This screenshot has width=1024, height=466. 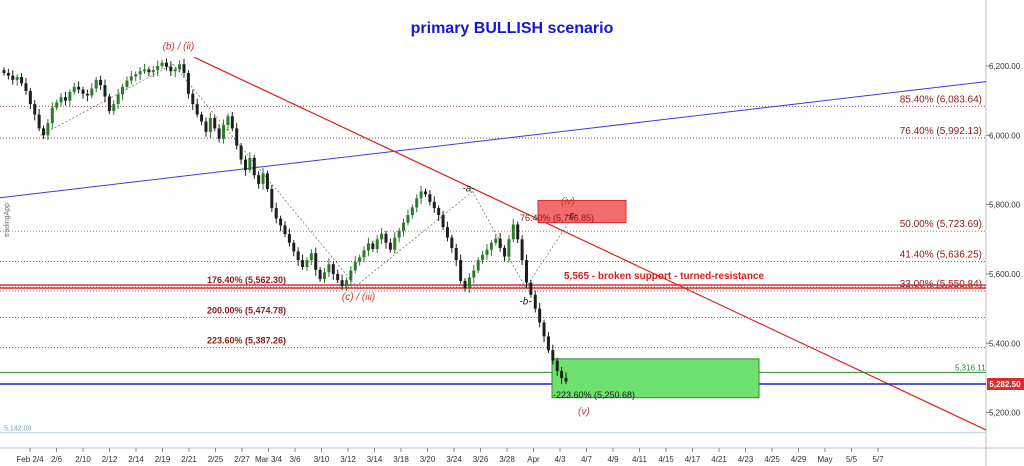 What do you see at coordinates (878, 459) in the screenshot?
I see `x-tick-label: 5/7` at bounding box center [878, 459].